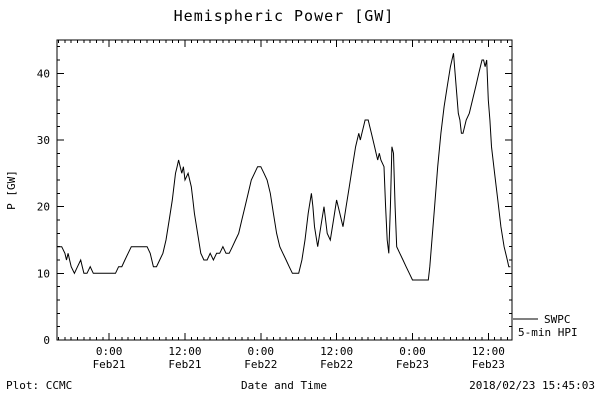 This screenshot has width=600, height=404. What do you see at coordinates (284, 16) in the screenshot?
I see `chart-title: Hemispheric Power [GW]` at bounding box center [284, 16].